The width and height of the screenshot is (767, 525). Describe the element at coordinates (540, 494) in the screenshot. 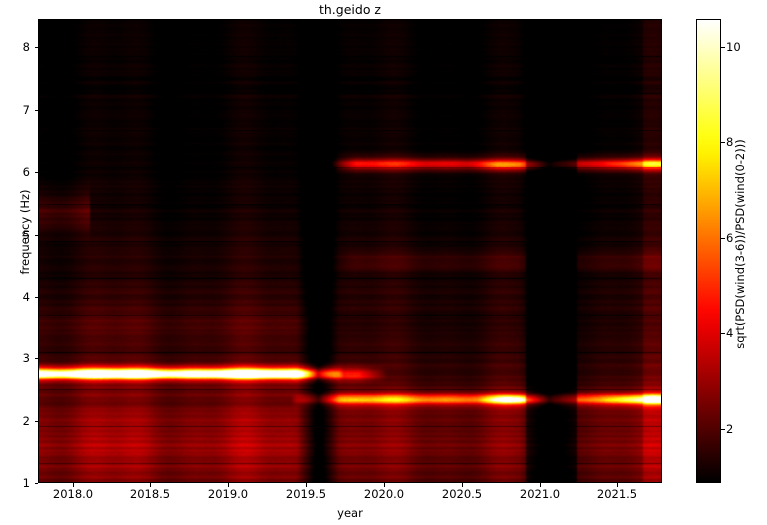

I see `x-tick-label: 2021.0` at that location.